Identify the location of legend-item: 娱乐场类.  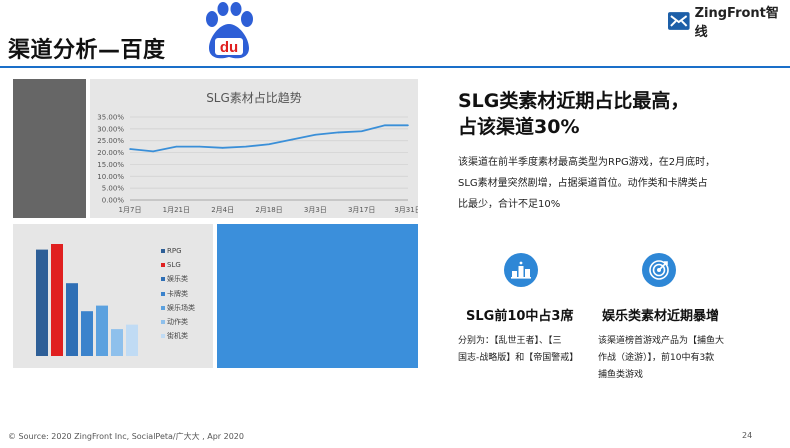
(178, 308).